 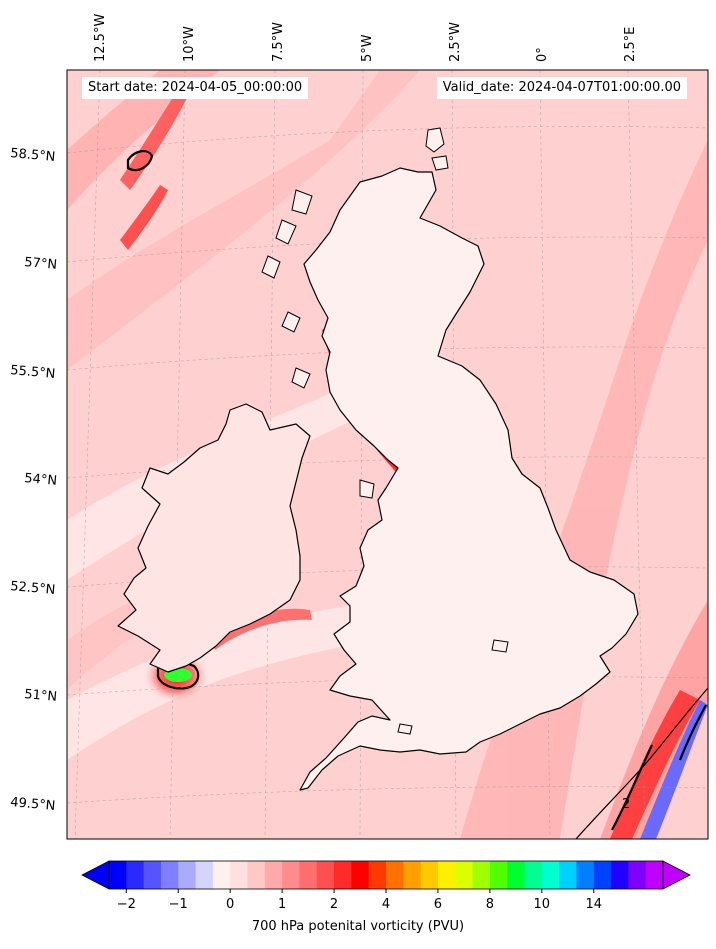 What do you see at coordinates (630, 44) in the screenshot?
I see `lon-label: 2.5°E` at bounding box center [630, 44].